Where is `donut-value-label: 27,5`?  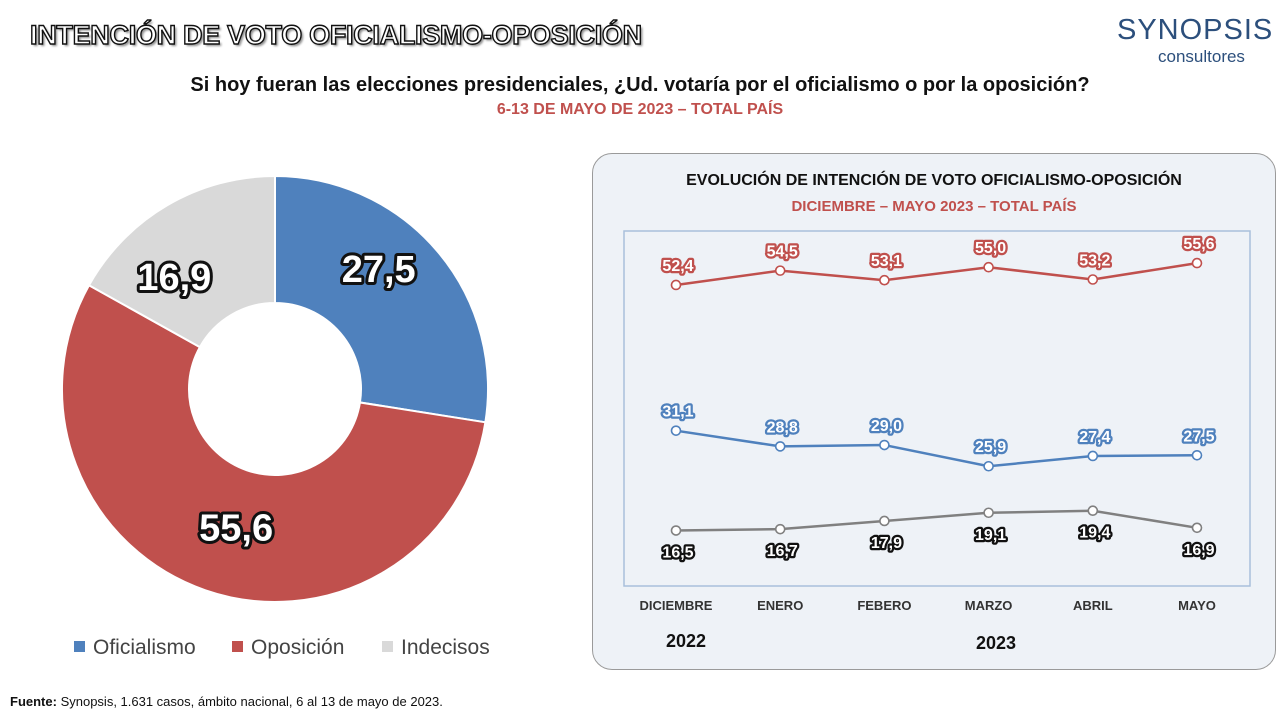 donut-value-label: 27,5 is located at coordinates (379, 270).